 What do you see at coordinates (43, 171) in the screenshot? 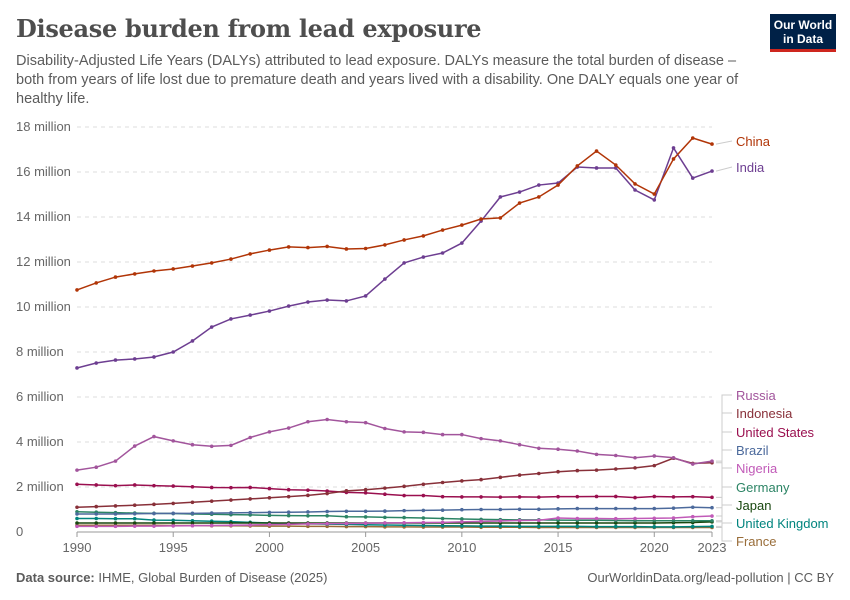
I see `y-tick-label: 16 million` at bounding box center [43, 171].